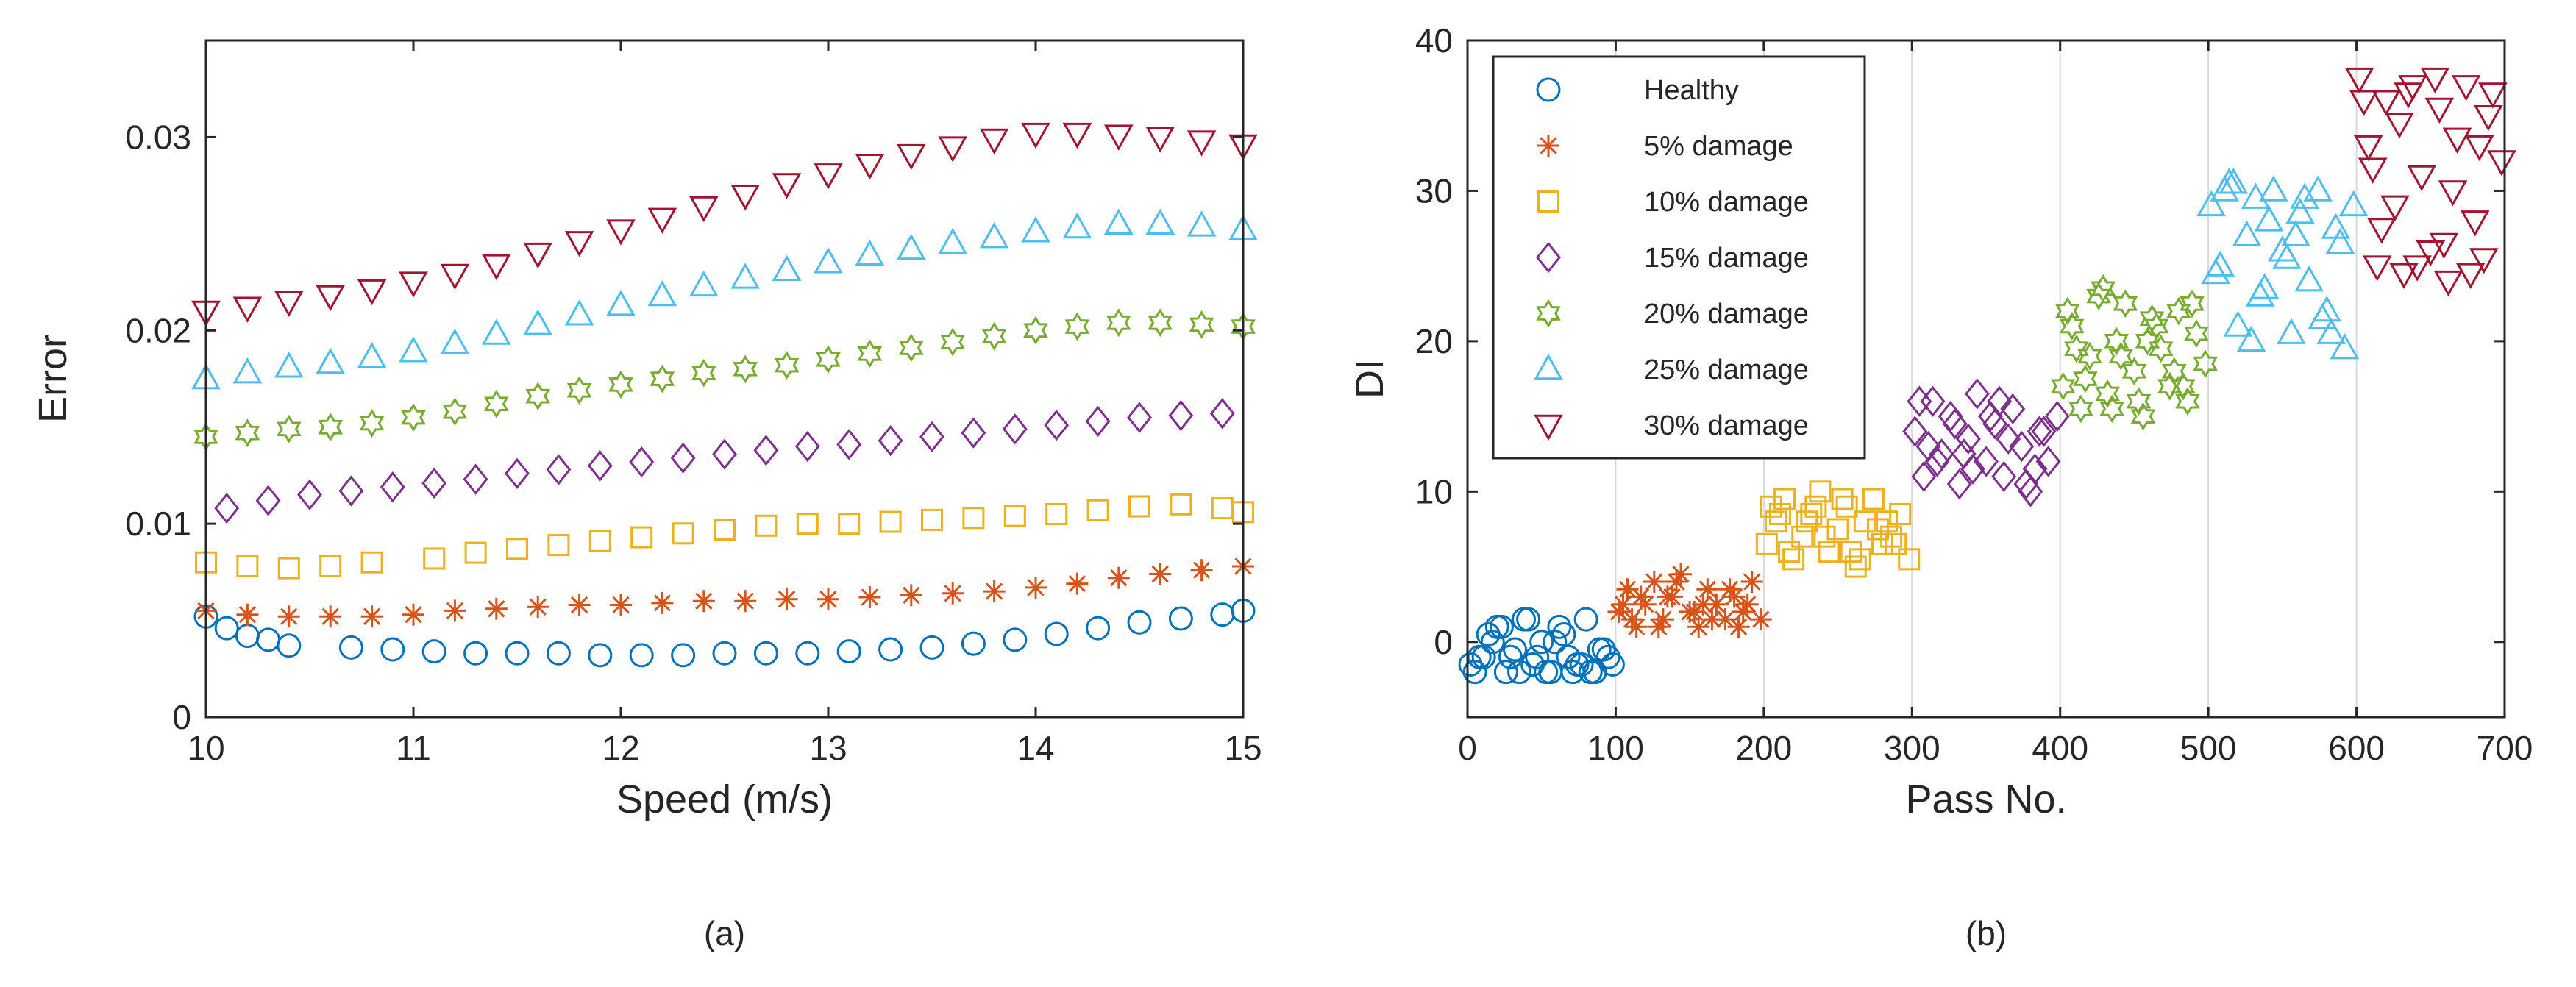  I want to click on x-tick-label: 700, so click(2505, 748).